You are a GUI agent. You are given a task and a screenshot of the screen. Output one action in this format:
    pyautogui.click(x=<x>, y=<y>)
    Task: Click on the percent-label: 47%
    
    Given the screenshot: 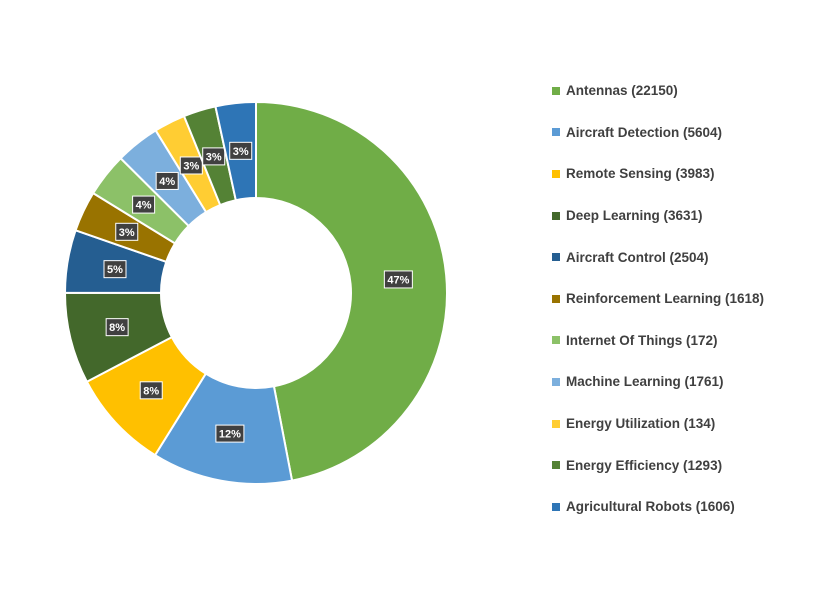 What is the action you would take?
    pyautogui.click(x=398, y=279)
    